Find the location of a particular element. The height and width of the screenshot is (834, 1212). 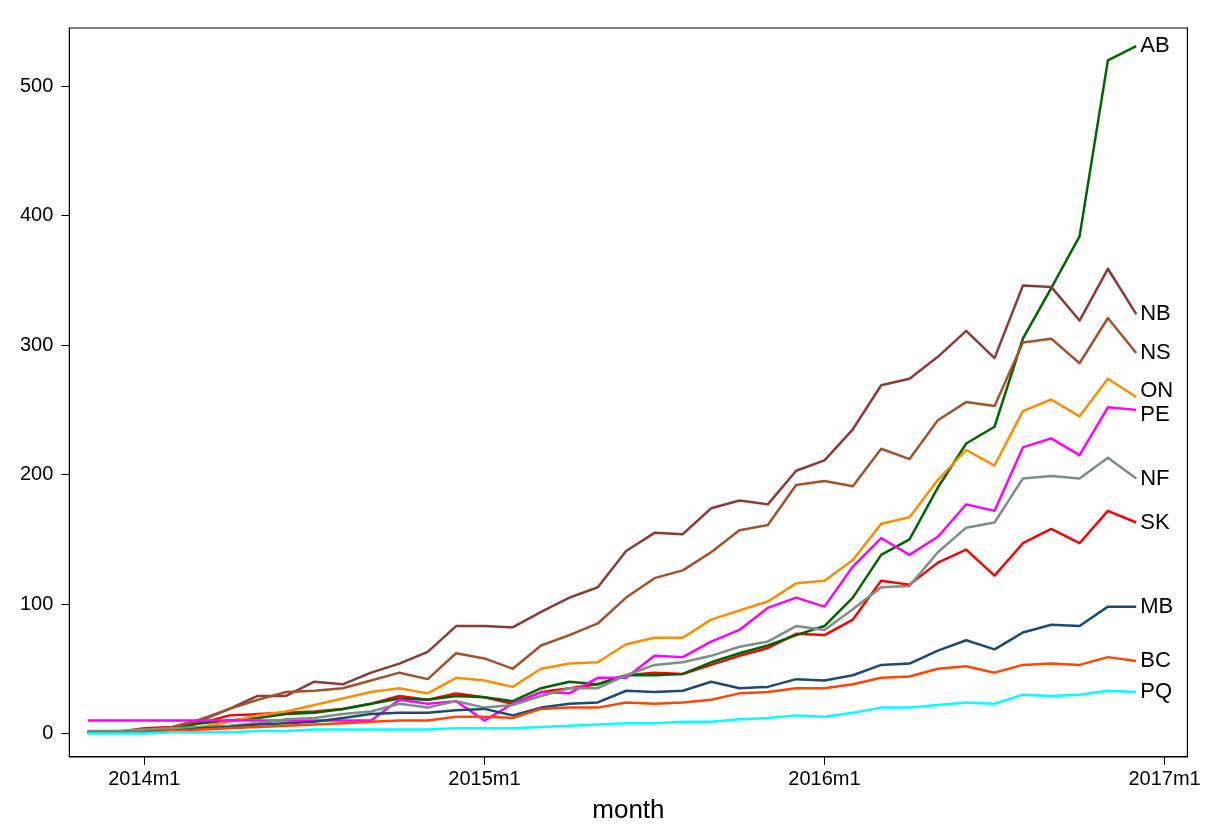

x-tick-label: 2014m1 is located at coordinates (144, 778).